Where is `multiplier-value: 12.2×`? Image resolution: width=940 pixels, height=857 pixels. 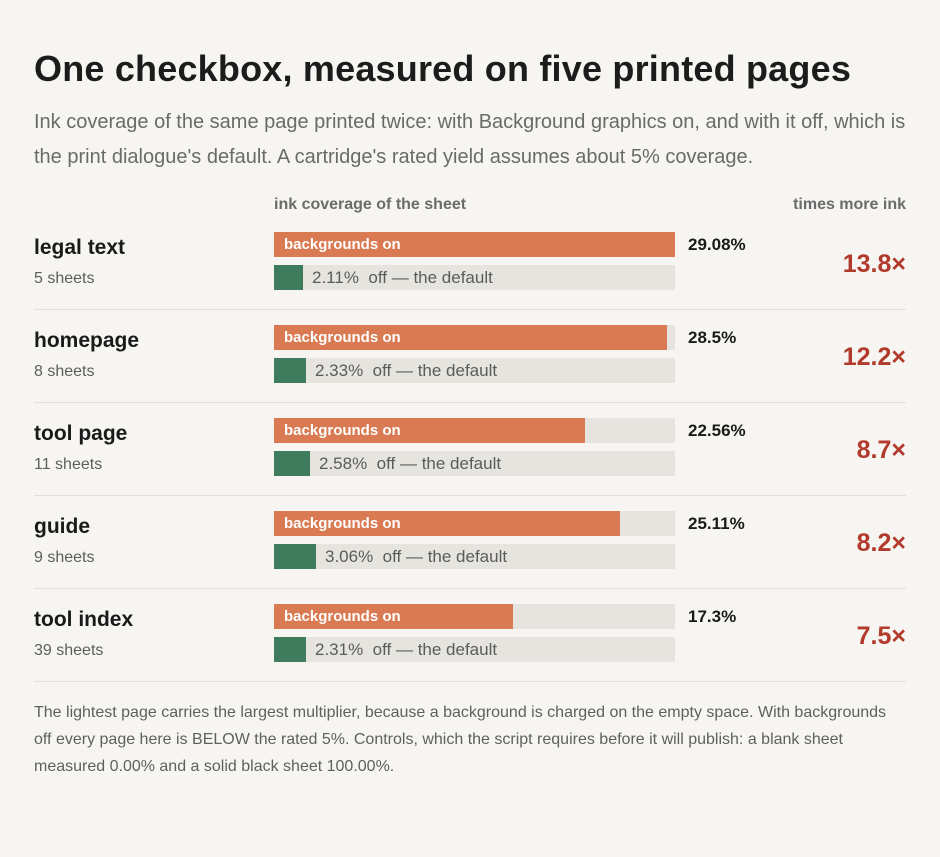 multiplier-value: 12.2× is located at coordinates (874, 357).